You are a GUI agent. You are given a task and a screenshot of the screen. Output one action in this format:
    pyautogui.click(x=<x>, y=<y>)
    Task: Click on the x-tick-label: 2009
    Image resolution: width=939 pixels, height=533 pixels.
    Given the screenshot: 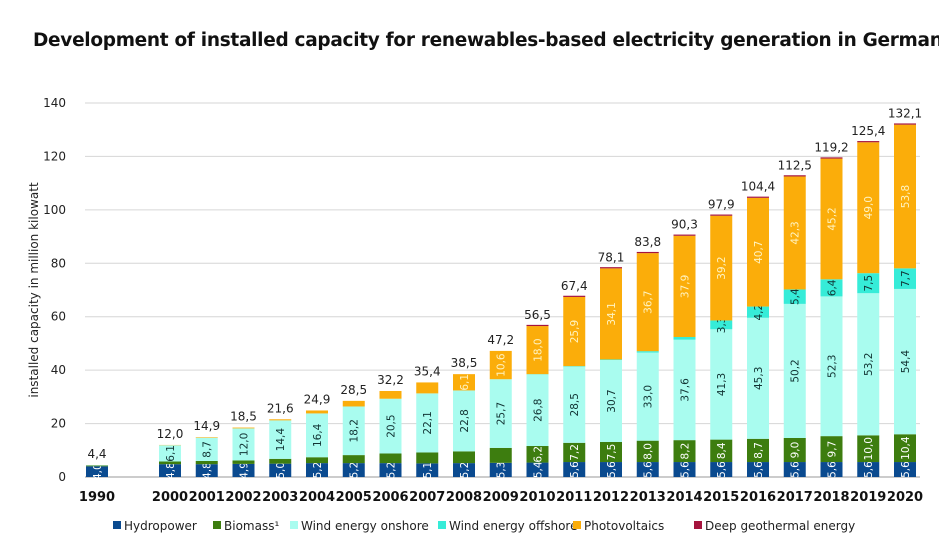 What is the action you would take?
    pyautogui.click(x=501, y=497)
    